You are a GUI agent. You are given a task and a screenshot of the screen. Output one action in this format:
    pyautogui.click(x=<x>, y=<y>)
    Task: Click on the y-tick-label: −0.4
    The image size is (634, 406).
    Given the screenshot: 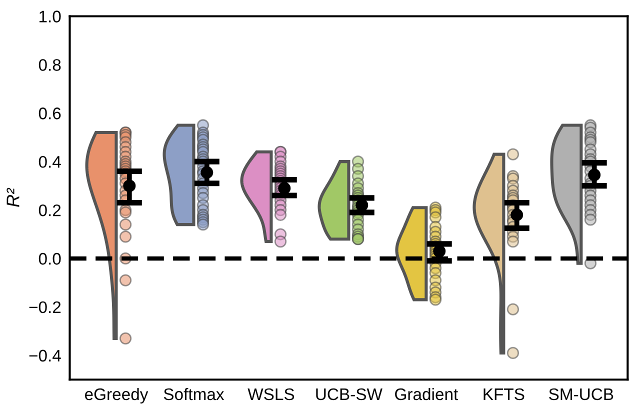 What is the action you would take?
    pyautogui.click(x=45, y=356)
    